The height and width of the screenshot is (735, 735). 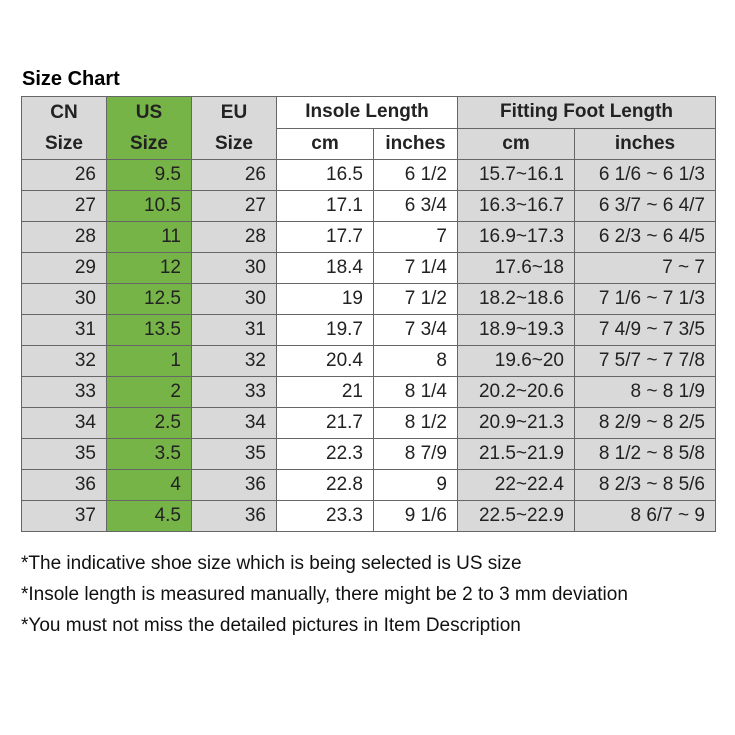 What do you see at coordinates (516, 268) in the screenshot?
I see `table-cell: 17.6~18` at bounding box center [516, 268].